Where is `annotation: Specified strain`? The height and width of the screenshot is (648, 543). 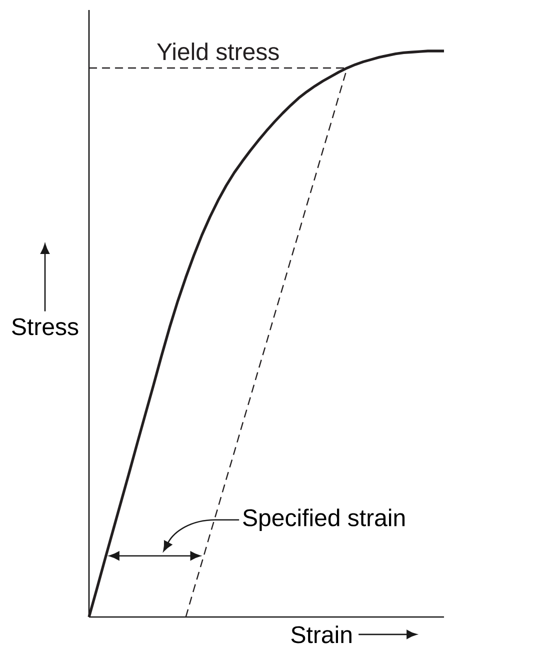 annotation: Specified strain is located at coordinates (324, 520).